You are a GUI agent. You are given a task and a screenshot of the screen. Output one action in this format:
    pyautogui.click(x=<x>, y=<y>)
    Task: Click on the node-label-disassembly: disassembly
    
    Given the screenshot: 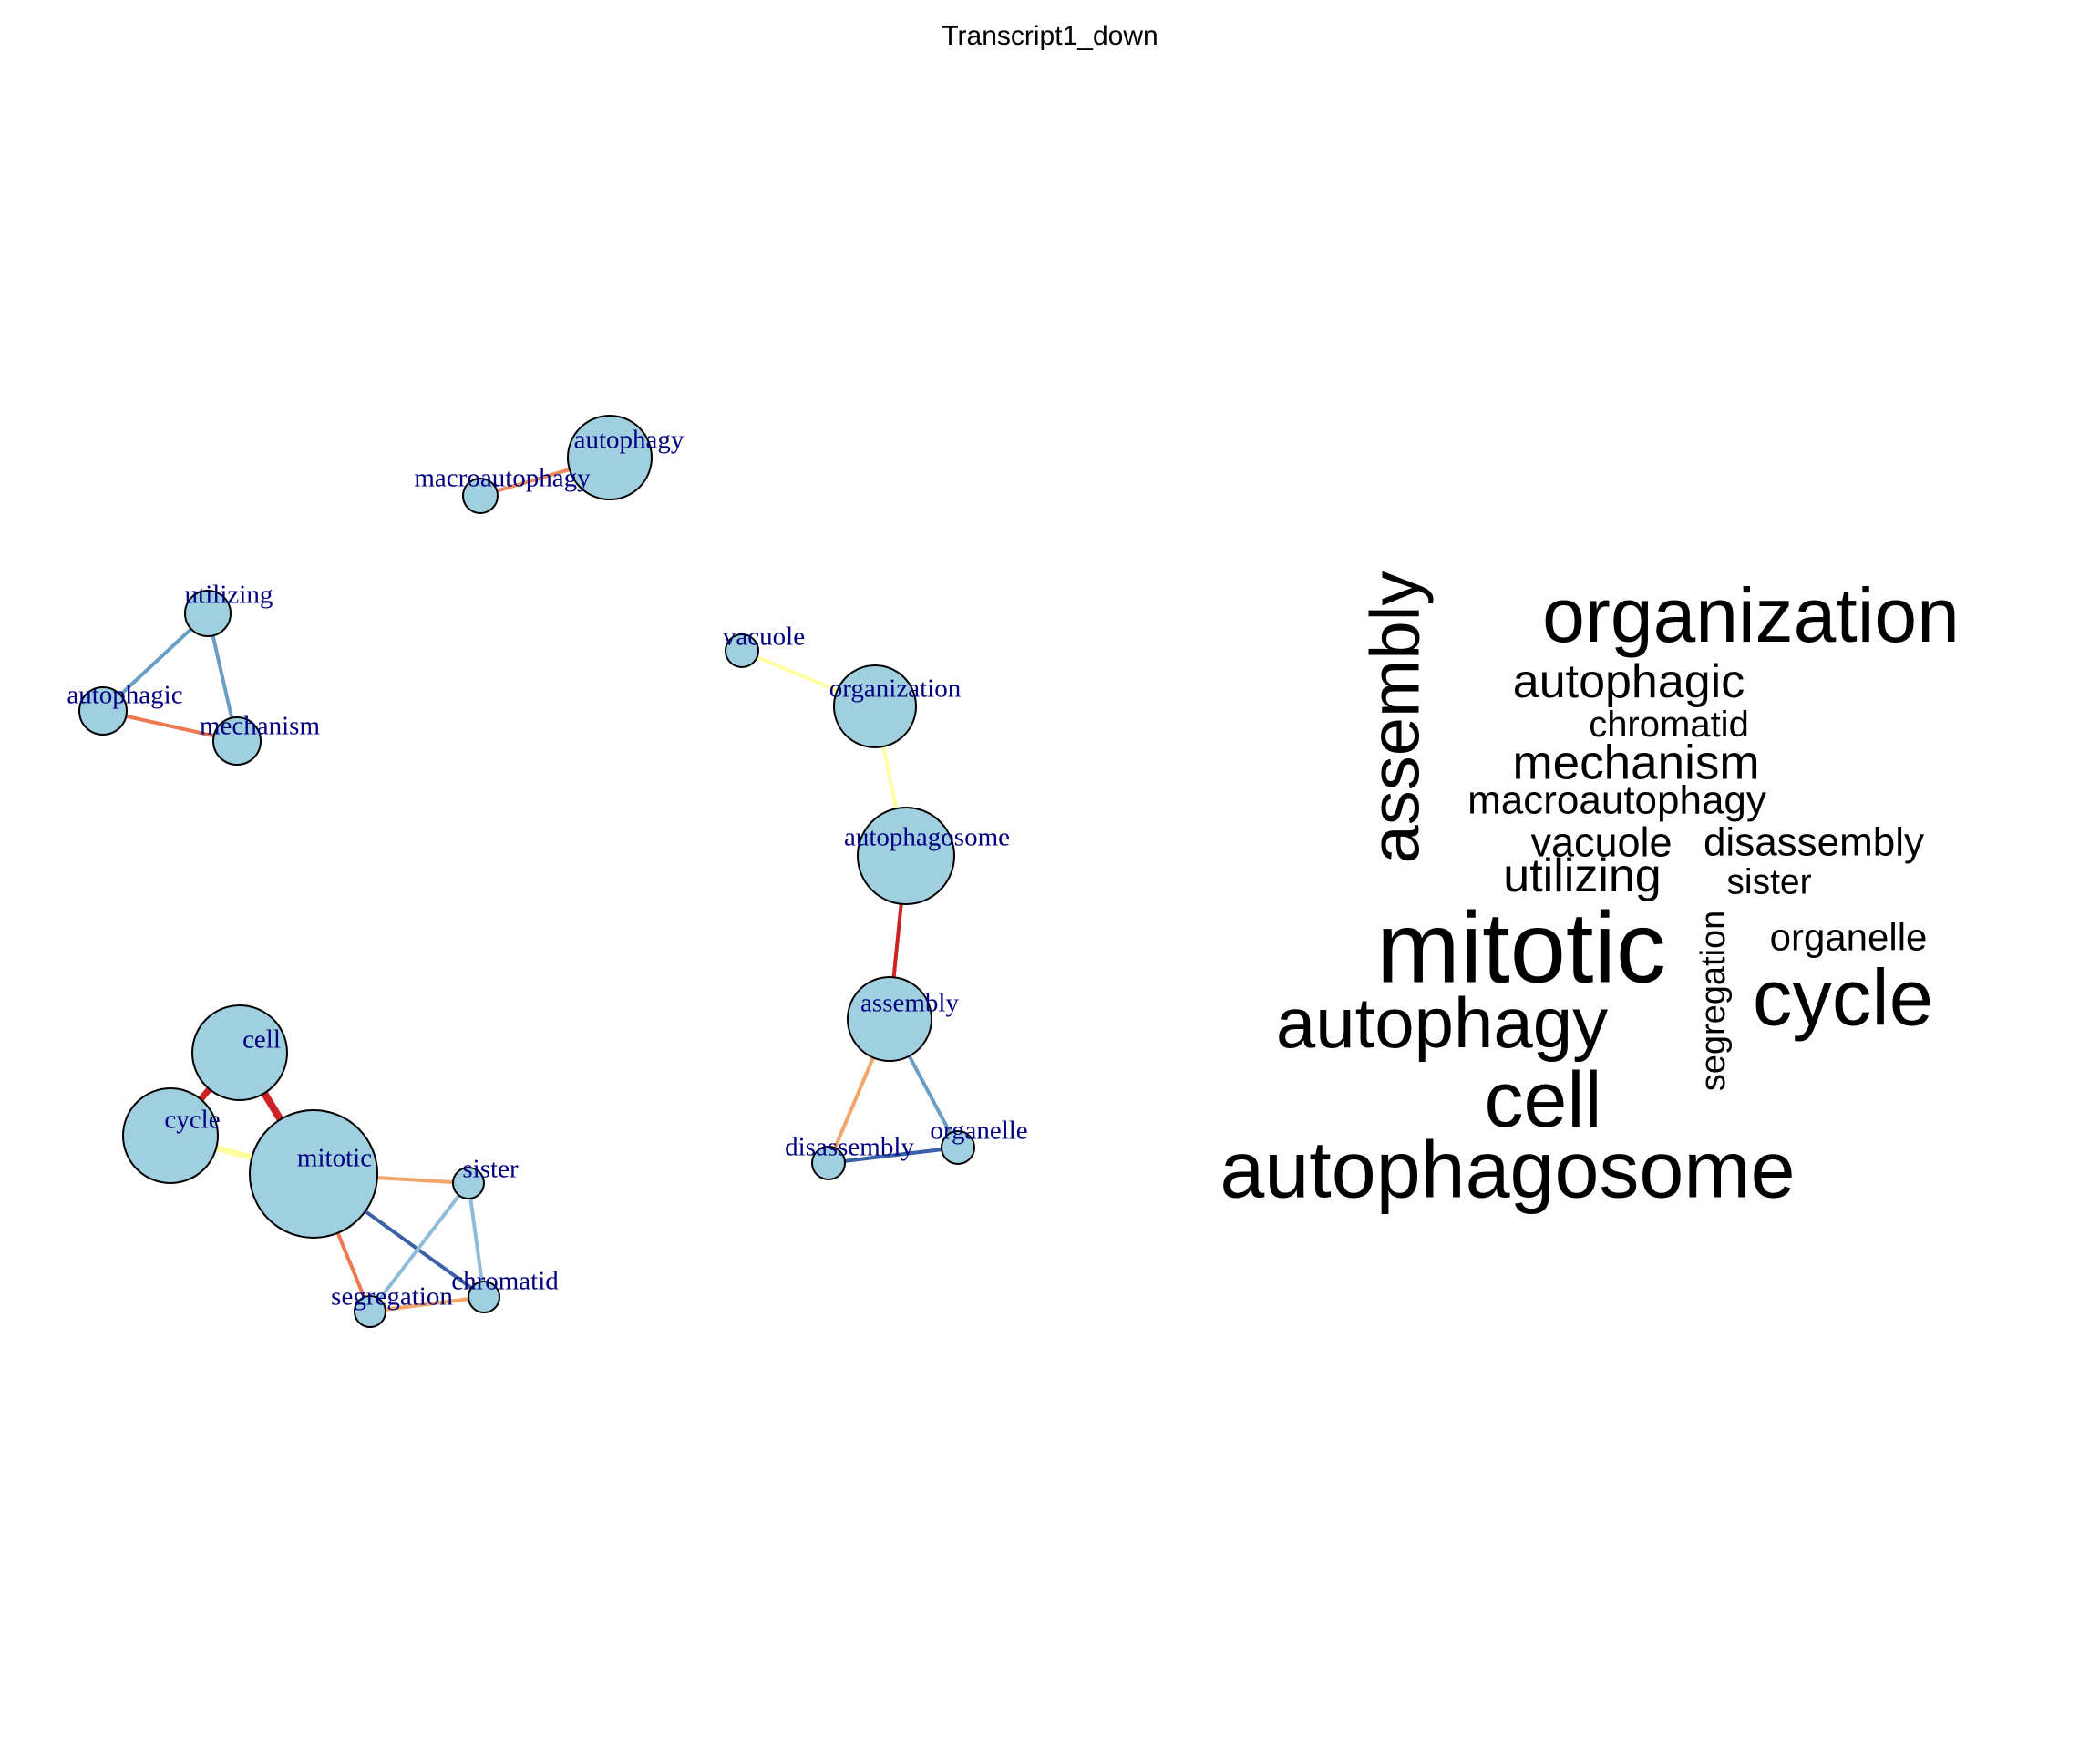 What is the action you would take?
    pyautogui.click(x=850, y=1147)
    